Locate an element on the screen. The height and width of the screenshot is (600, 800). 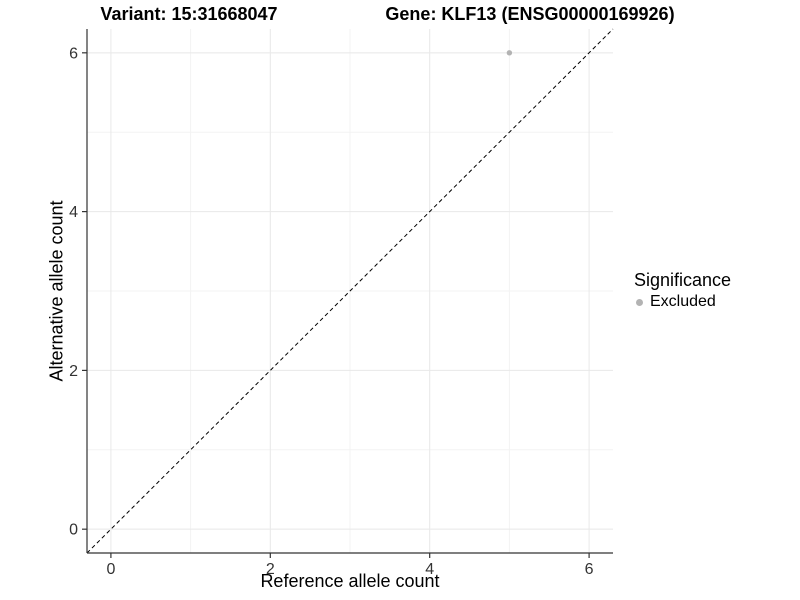
x-axis-title: Reference allele count is located at coordinates (350, 581).